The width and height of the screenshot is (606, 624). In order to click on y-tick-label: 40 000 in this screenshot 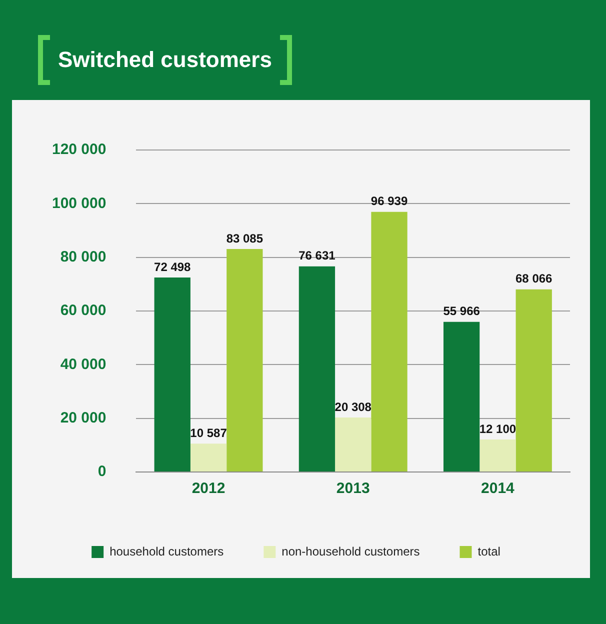, I will do `click(83, 364)`.